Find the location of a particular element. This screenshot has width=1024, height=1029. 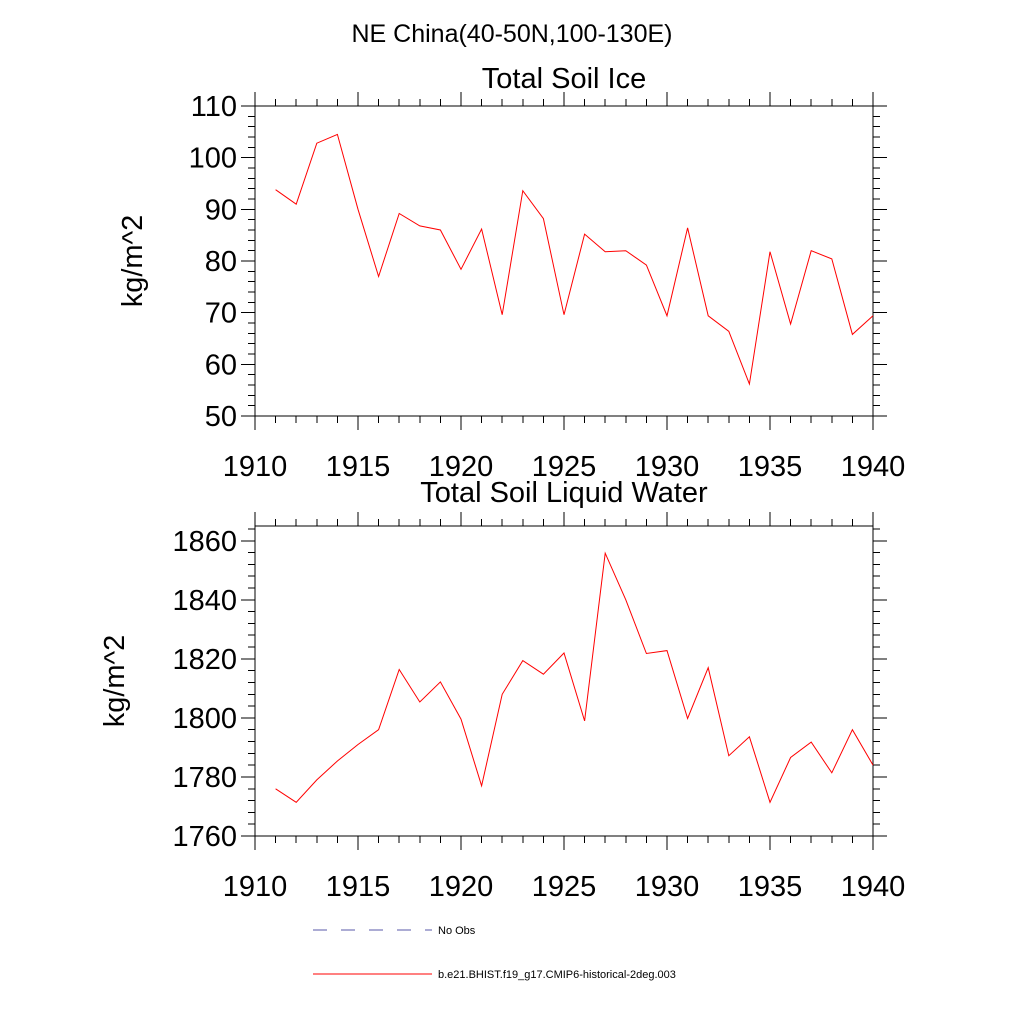

legend-label-no-obs: No Obs is located at coordinates (457, 931).